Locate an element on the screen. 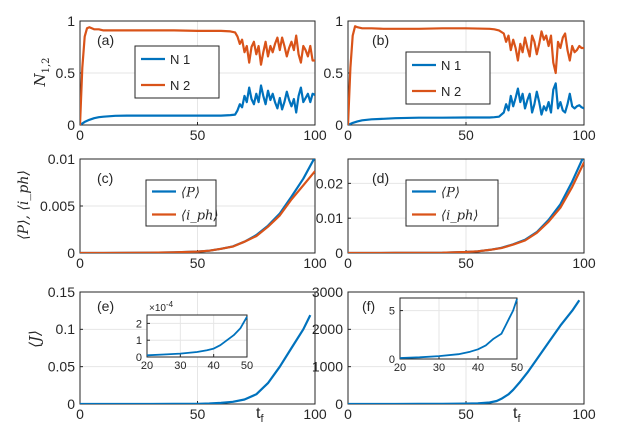  panel-label: (b) is located at coordinates (380, 40).